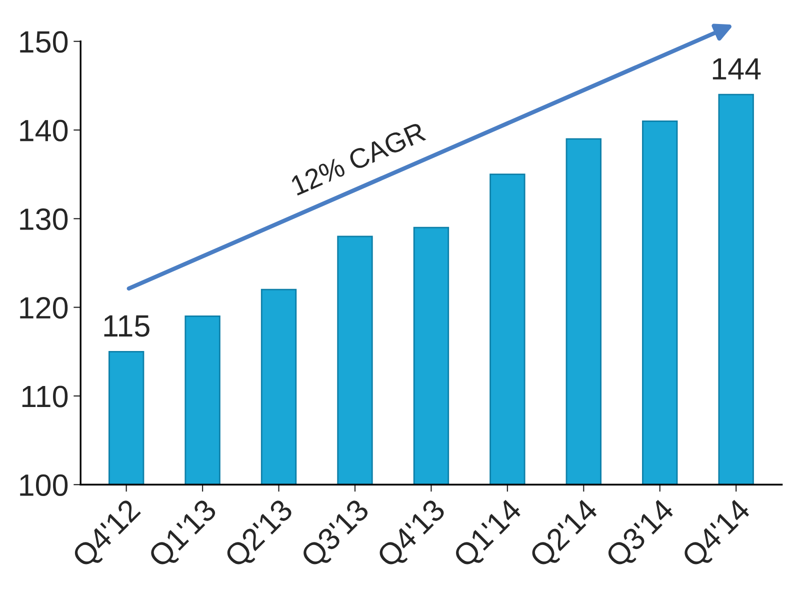  Describe the element at coordinates (736, 69) in the screenshot. I see `data-label: 144` at that location.